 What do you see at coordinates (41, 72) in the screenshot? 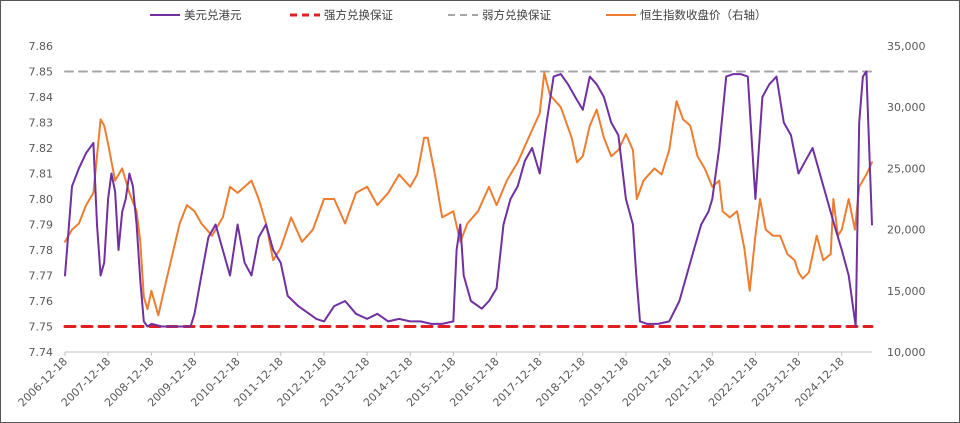
I see `y-left-tick-label: 7.85` at bounding box center [41, 72].